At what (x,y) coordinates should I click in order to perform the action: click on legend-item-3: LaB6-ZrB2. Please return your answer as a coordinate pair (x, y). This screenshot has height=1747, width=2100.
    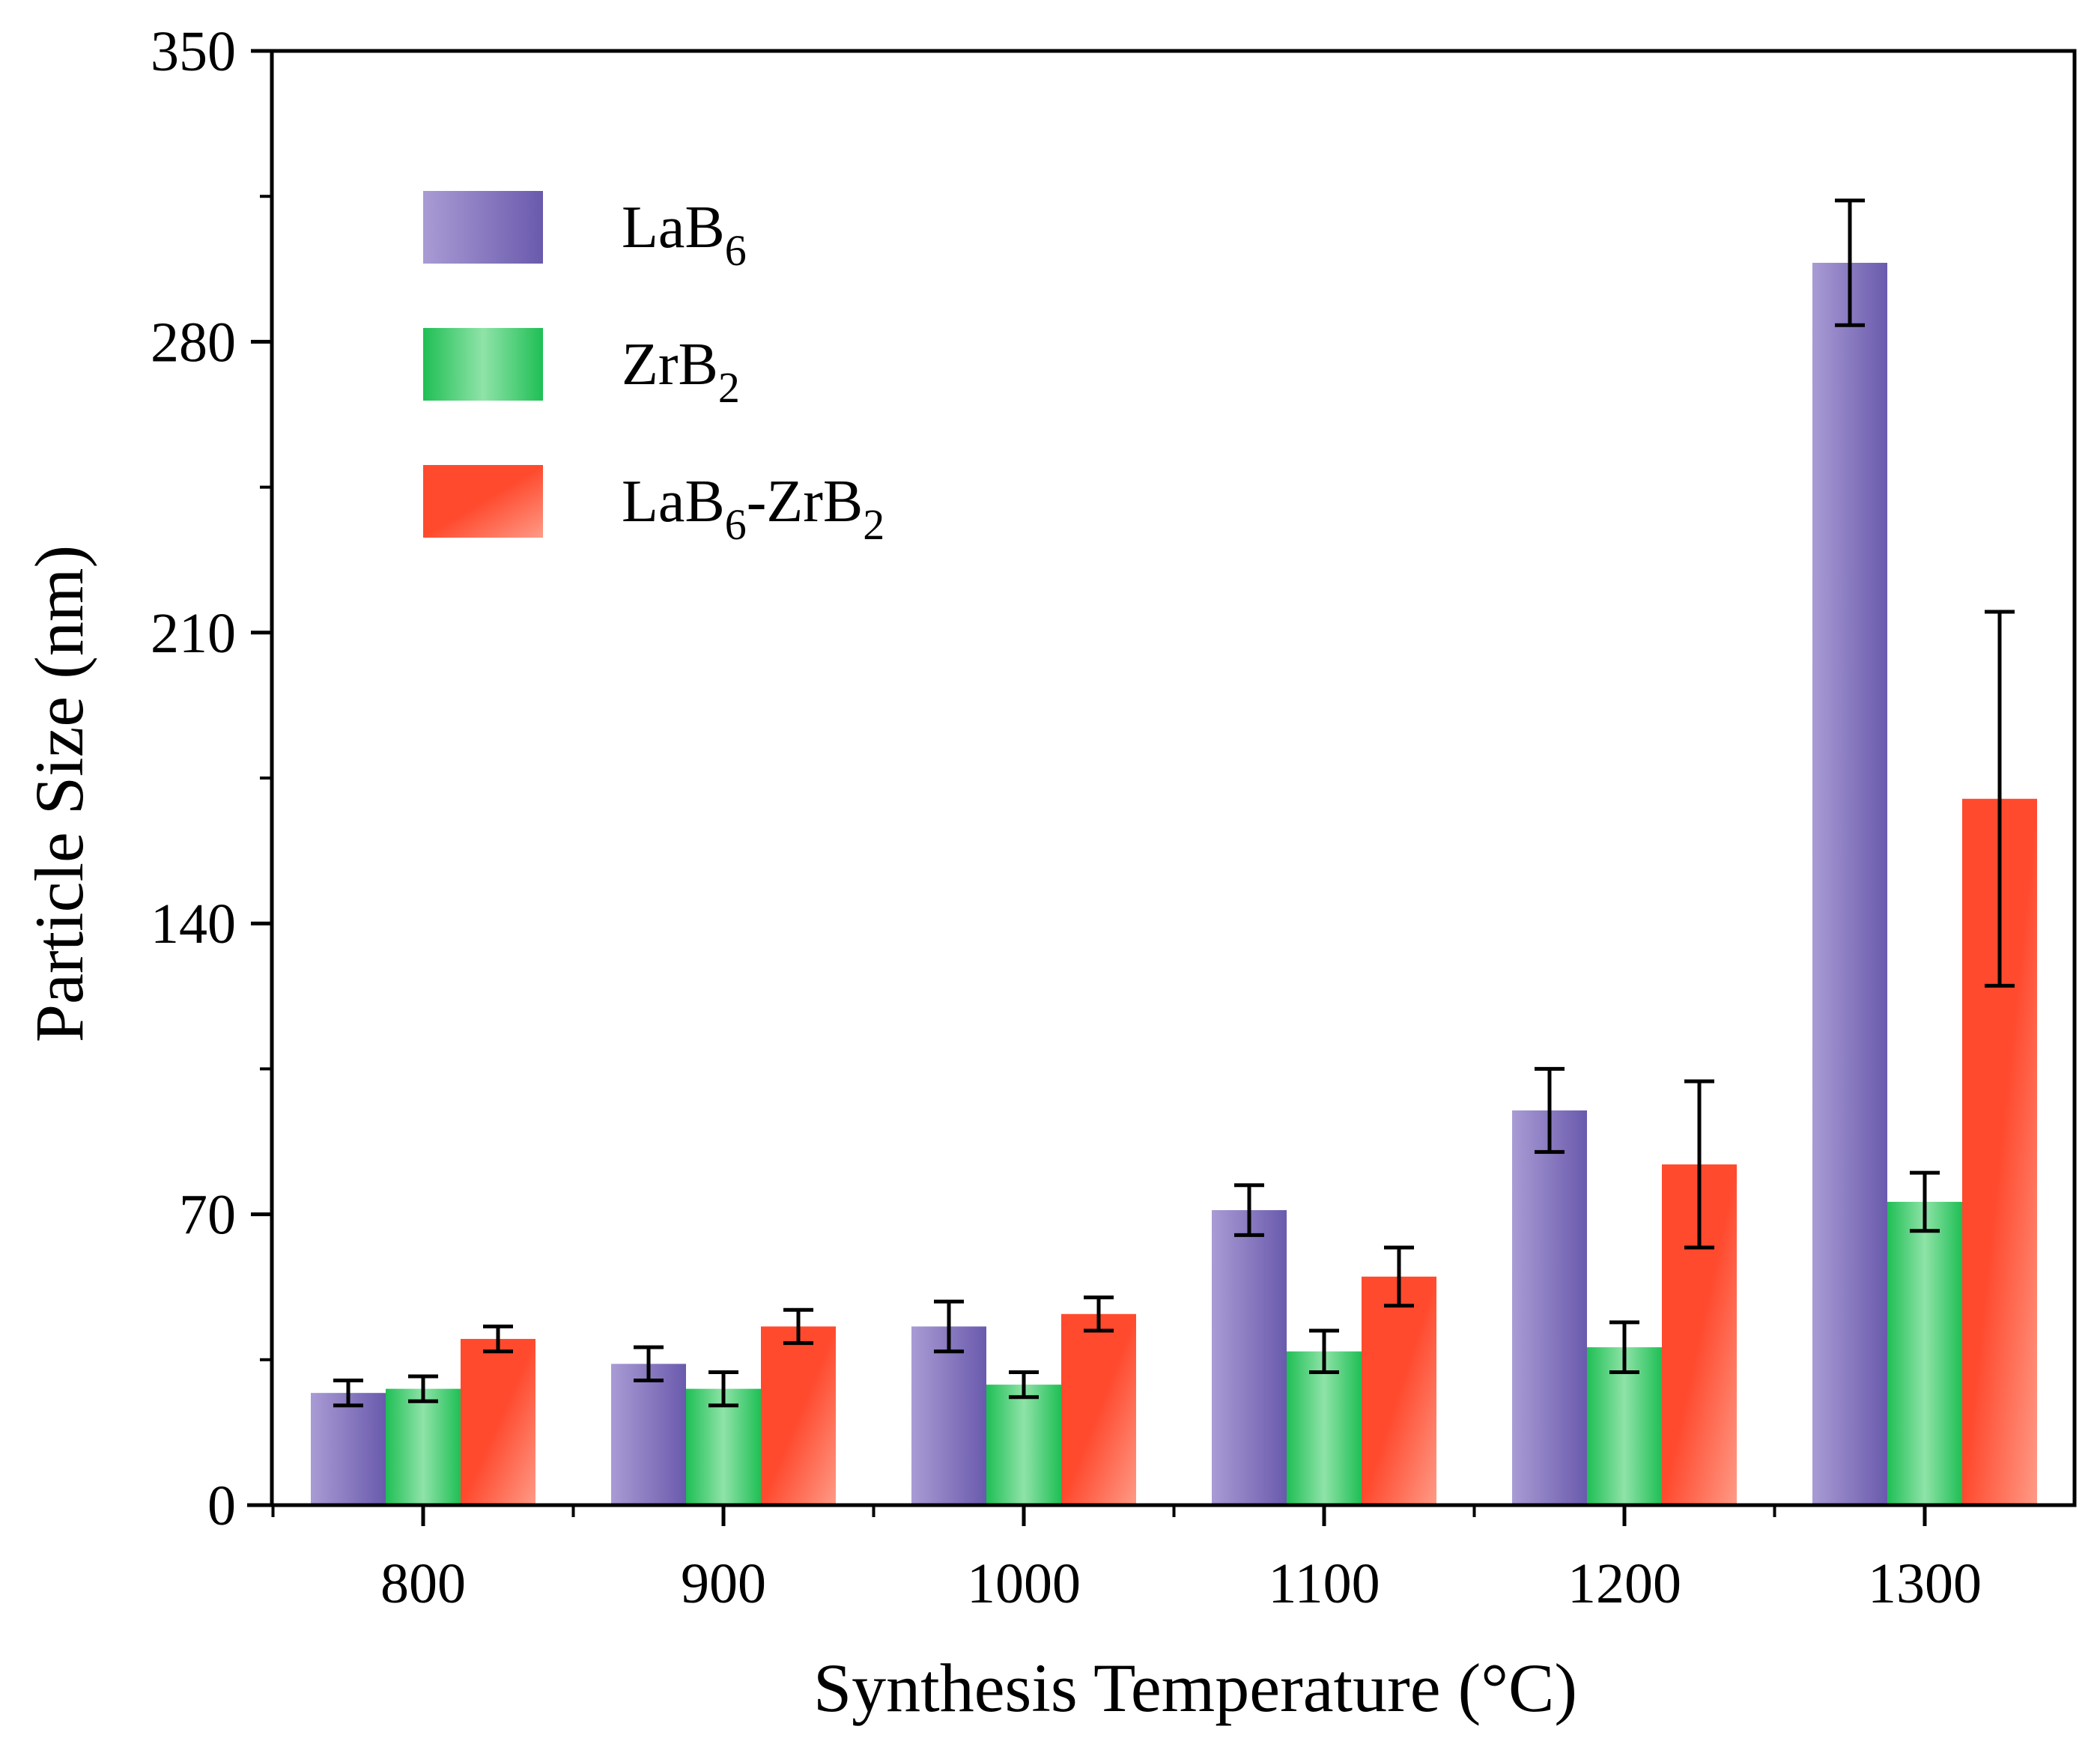
    Looking at the image, I should click on (653, 507).